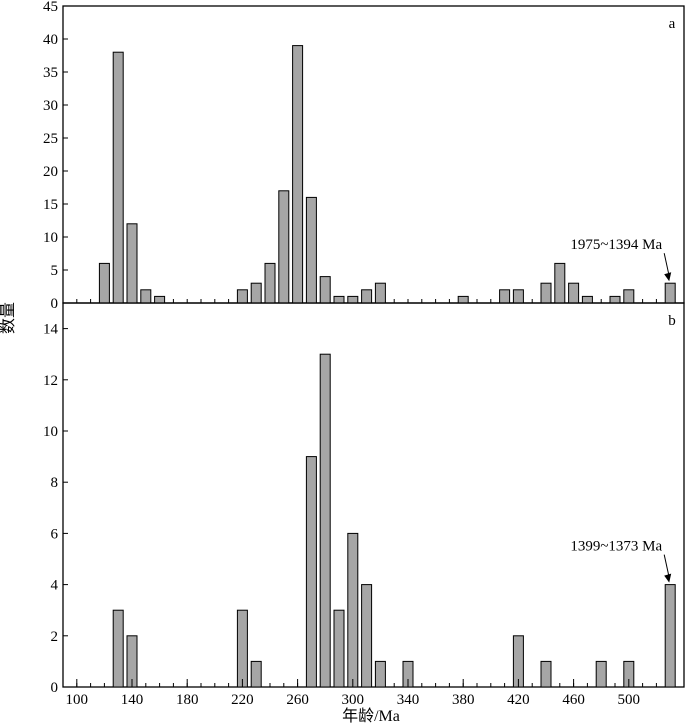 This screenshot has width=700, height=727. What do you see at coordinates (573, 700) in the screenshot?
I see `x-tick-label: 460` at bounding box center [573, 700].